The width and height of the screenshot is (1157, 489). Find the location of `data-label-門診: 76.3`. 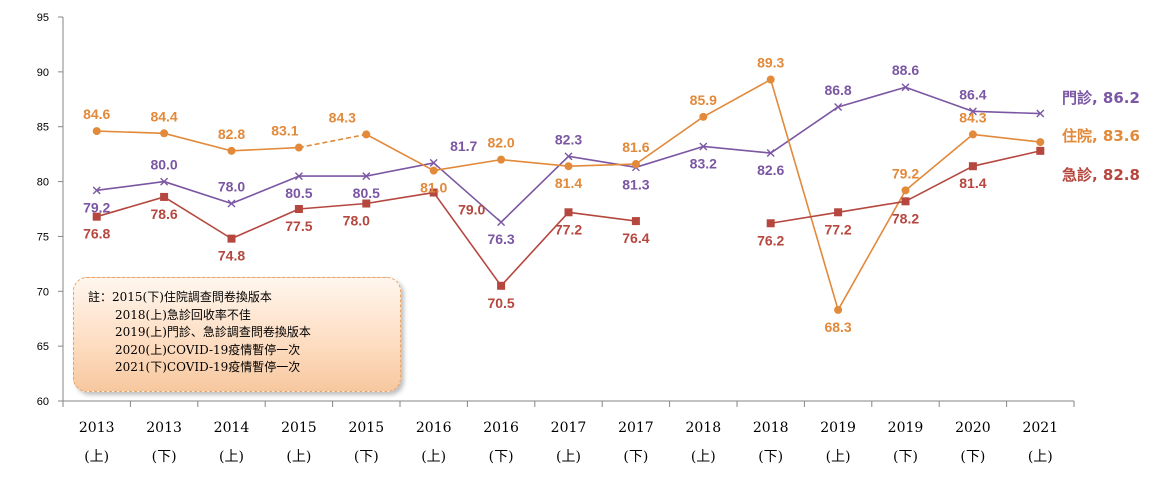

data-label-門診: 76.3 is located at coordinates (500, 239).